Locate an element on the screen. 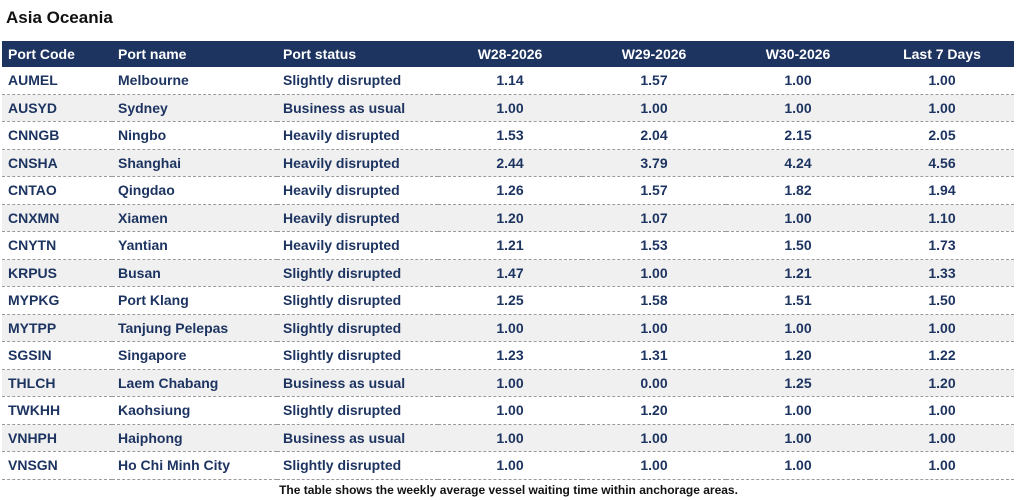  cell-w28: 2.44 is located at coordinates (510, 163).